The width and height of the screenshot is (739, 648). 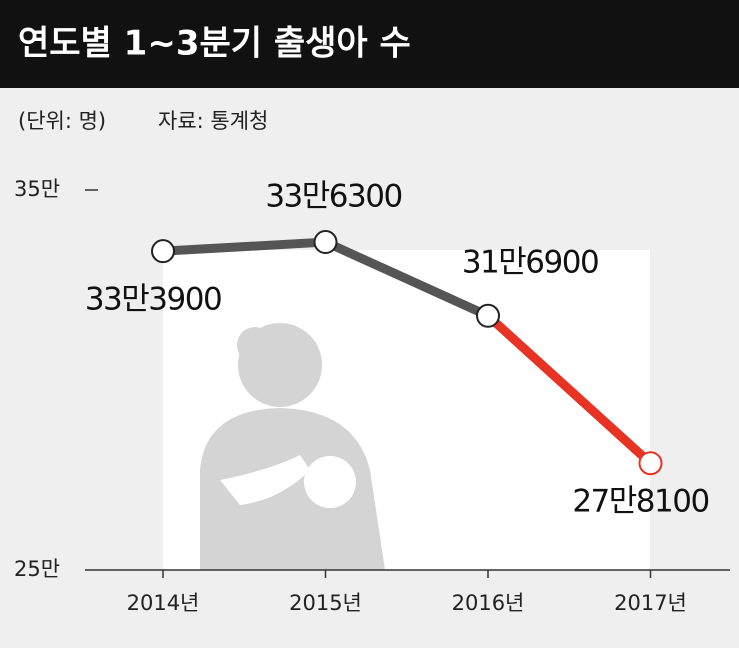 What do you see at coordinates (292, 446) in the screenshot?
I see `mother-icon` at bounding box center [292, 446].